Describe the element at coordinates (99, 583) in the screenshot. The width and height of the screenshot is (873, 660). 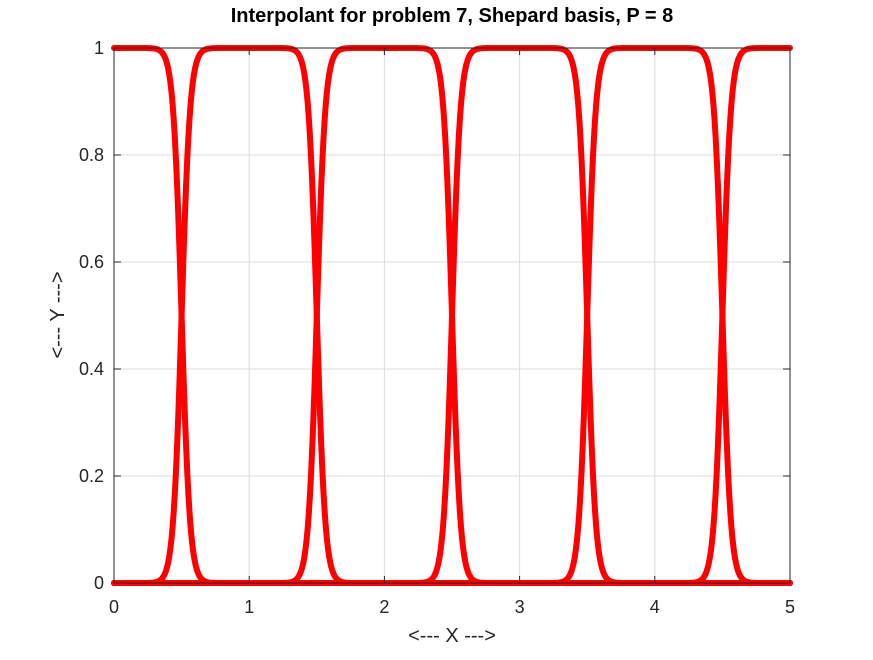
I see `y-tick-label: 0` at that location.